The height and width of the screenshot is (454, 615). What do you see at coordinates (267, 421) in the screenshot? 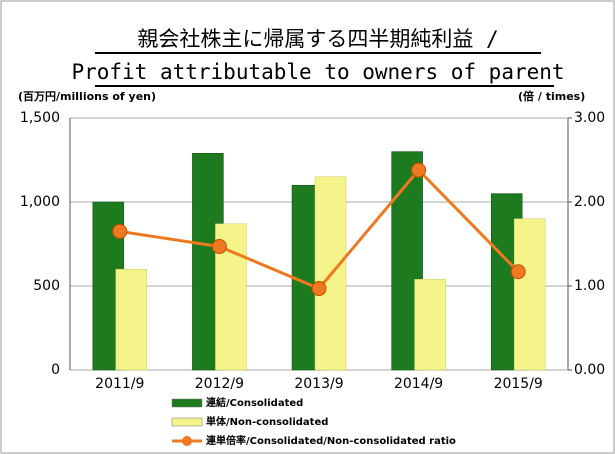
I see `legend-label: 単体/Non-consolidated` at bounding box center [267, 421].